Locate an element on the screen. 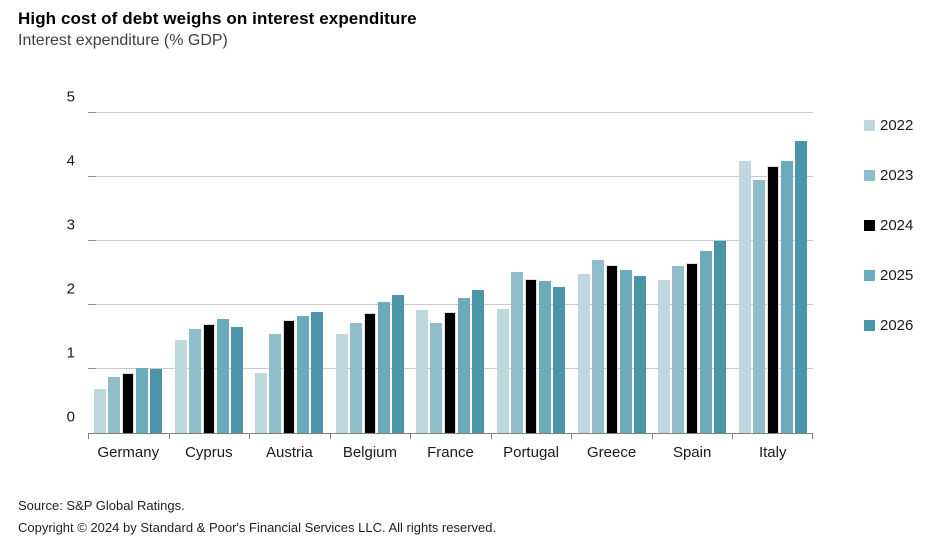  legend-item-2024: 2024 is located at coordinates (888, 225).